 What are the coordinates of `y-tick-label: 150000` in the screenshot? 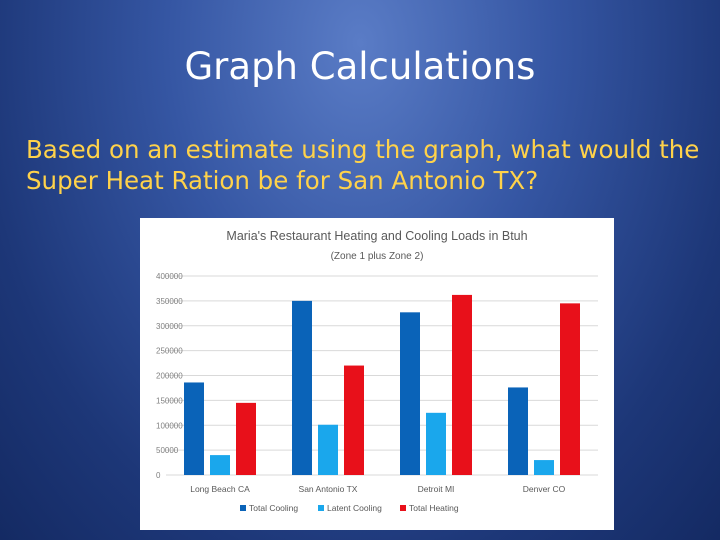 It's located at (169, 400).